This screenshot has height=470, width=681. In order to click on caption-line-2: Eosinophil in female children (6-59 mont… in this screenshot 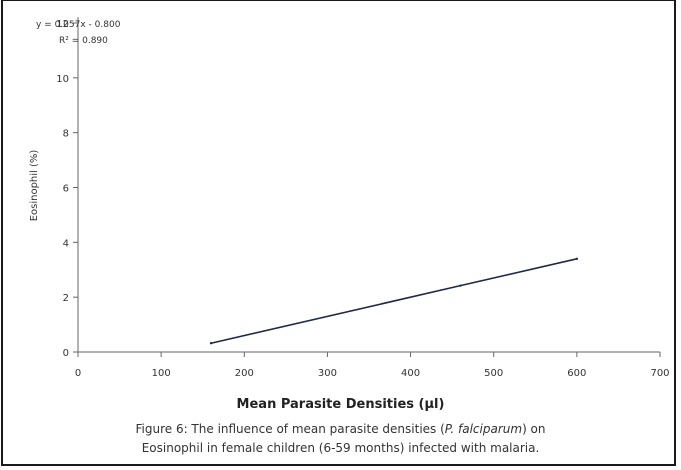, I will do `click(340, 448)`.